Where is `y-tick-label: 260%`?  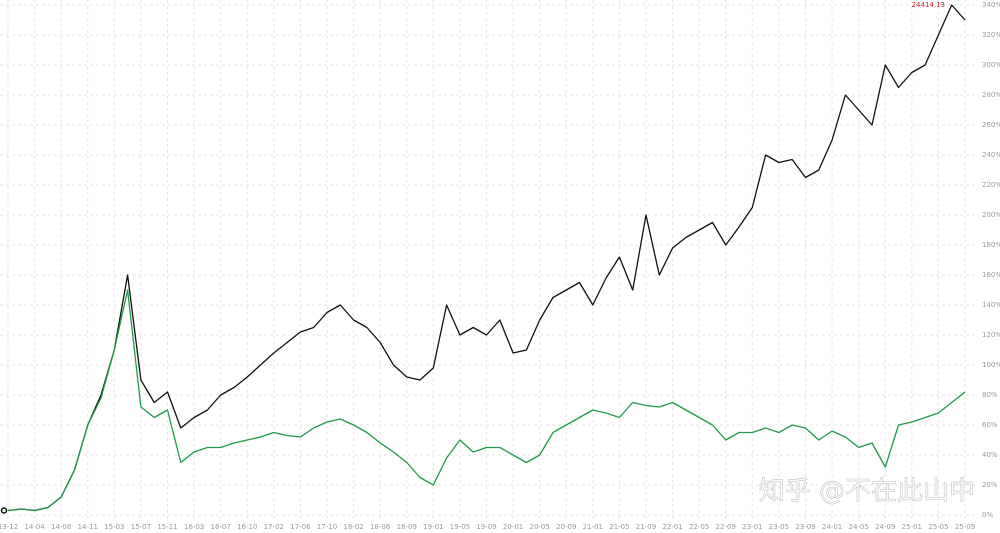
y-tick-label: 260% is located at coordinates (991, 125).